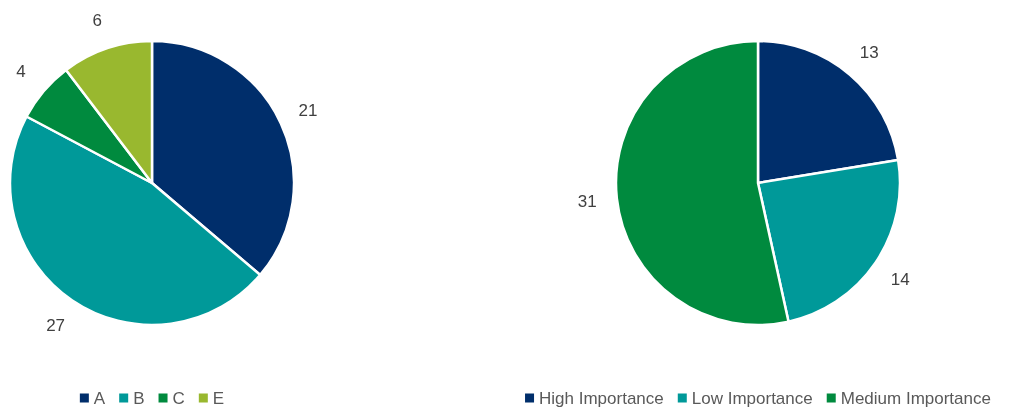  Describe the element at coordinates (308, 111) in the screenshot. I see `data-label: 21` at that location.